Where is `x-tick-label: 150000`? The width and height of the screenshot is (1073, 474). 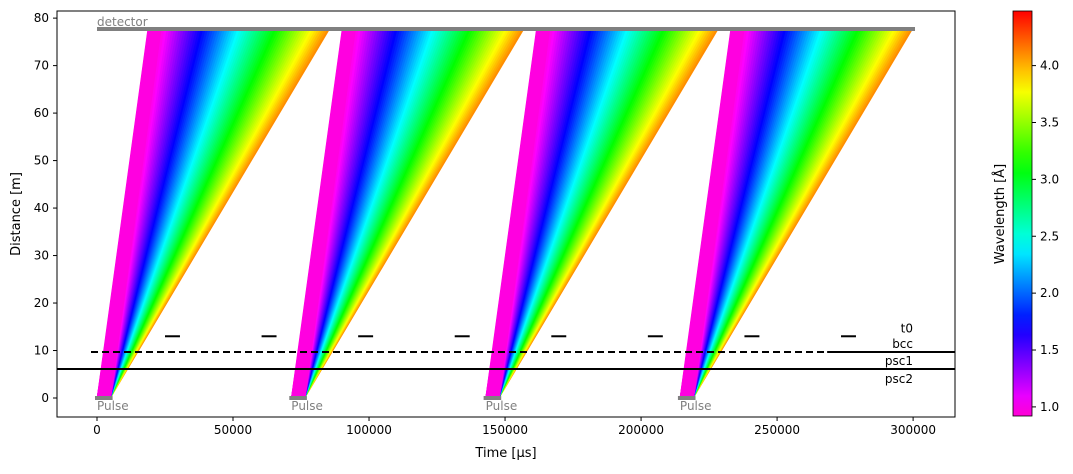
x-tick-label: 150000 is located at coordinates (505, 430).